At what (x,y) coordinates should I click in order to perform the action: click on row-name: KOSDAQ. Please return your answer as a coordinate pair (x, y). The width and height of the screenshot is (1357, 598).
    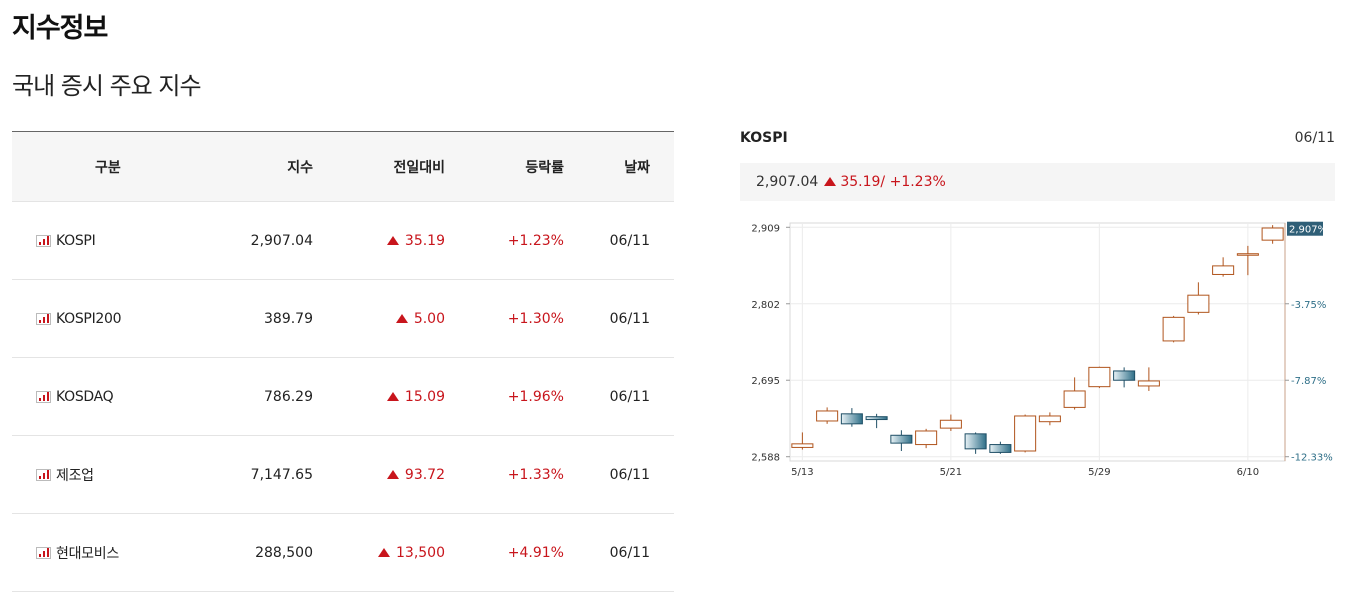
    Looking at the image, I should click on (85, 396).